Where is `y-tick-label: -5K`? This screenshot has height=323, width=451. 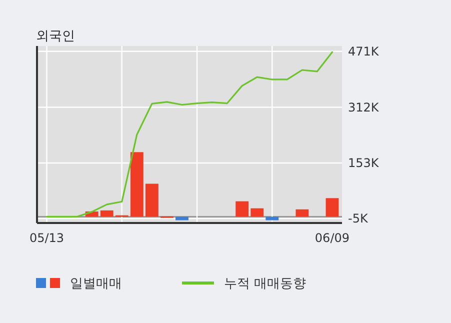 y-tick-label: -5K is located at coordinates (358, 219).